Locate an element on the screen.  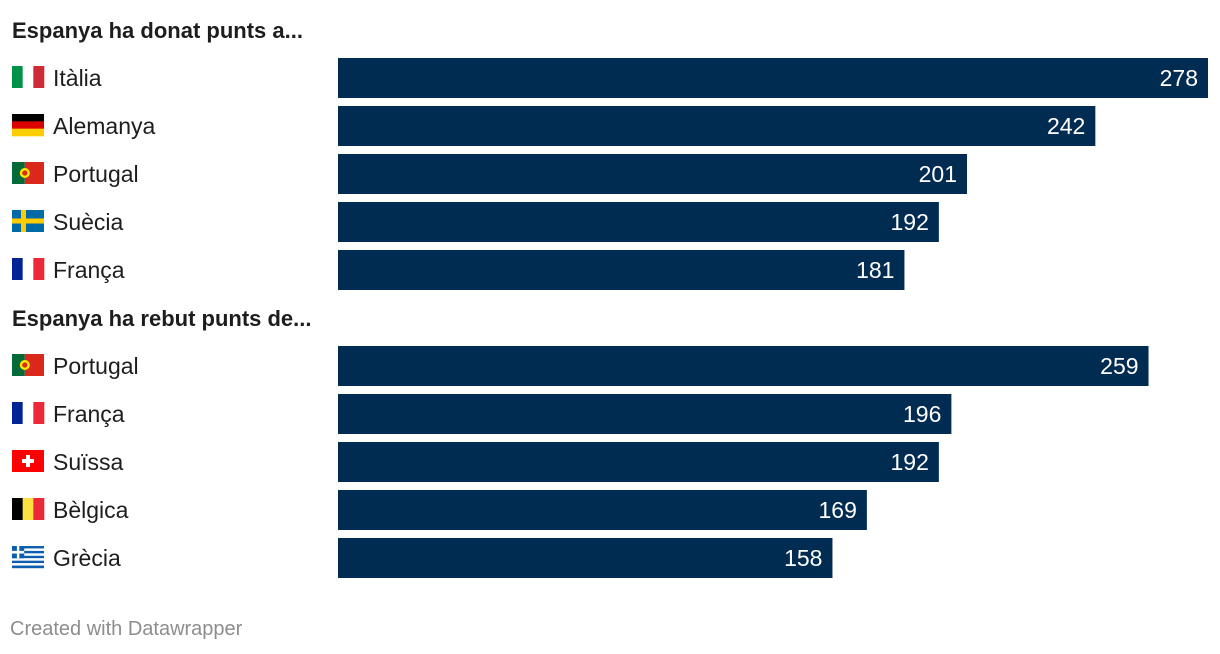
category-label: Alemanya is located at coordinates (104, 126).